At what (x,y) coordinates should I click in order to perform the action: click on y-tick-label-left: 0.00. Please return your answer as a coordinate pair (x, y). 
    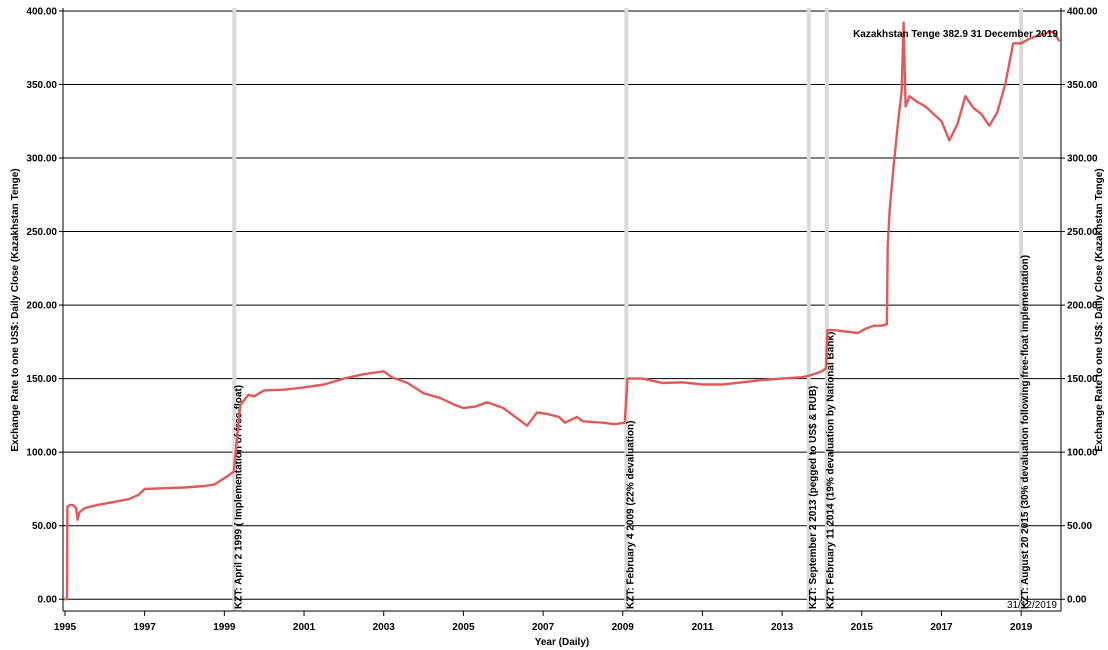
    Looking at the image, I should click on (48, 600).